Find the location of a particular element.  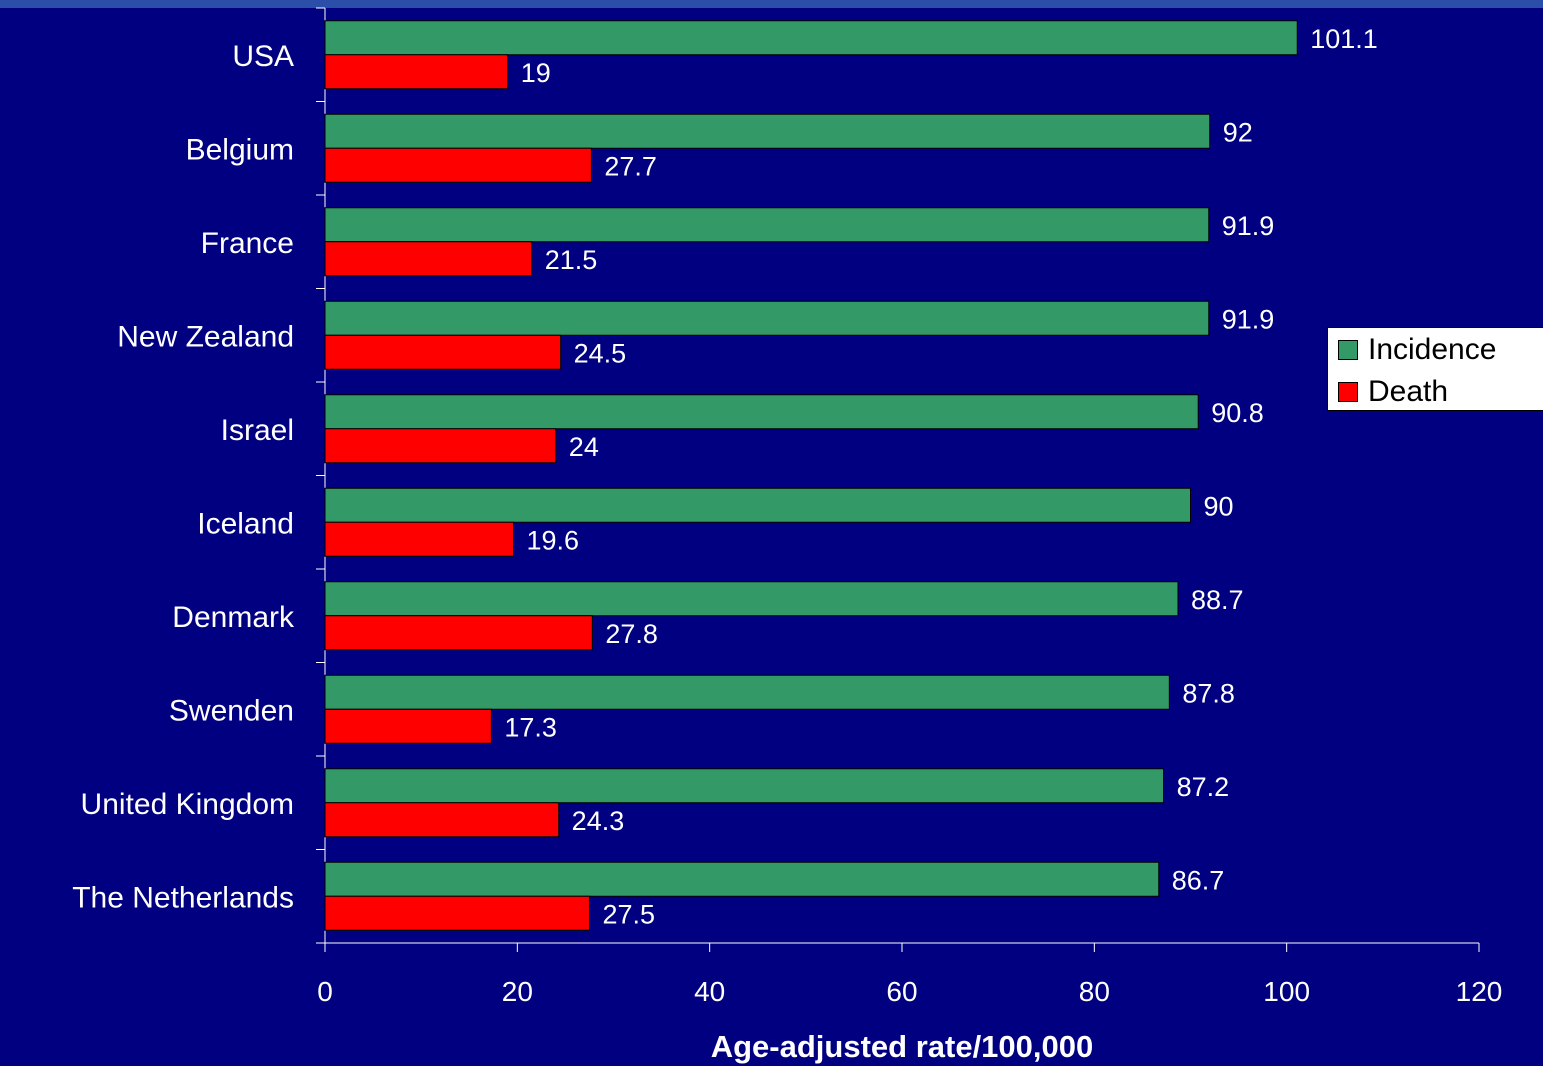

x-tick-label: 20 is located at coordinates (517, 991).